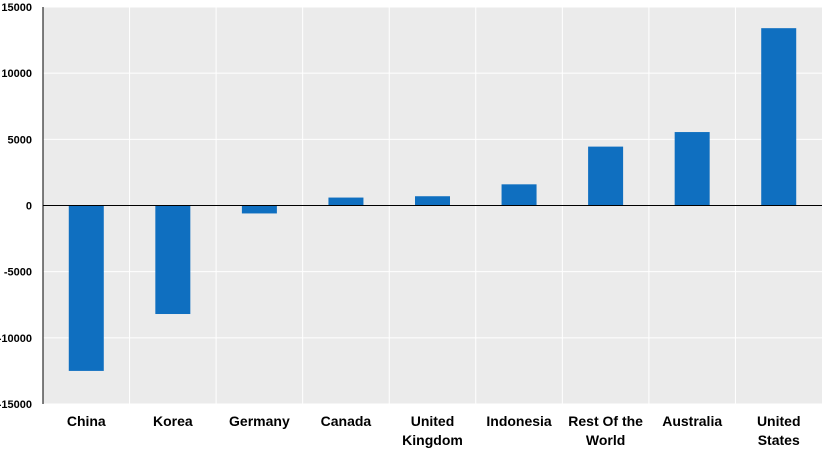 Image resolution: width=835 pixels, height=465 pixels. I want to click on x-category-label: Rest Of the World, so click(605, 430).